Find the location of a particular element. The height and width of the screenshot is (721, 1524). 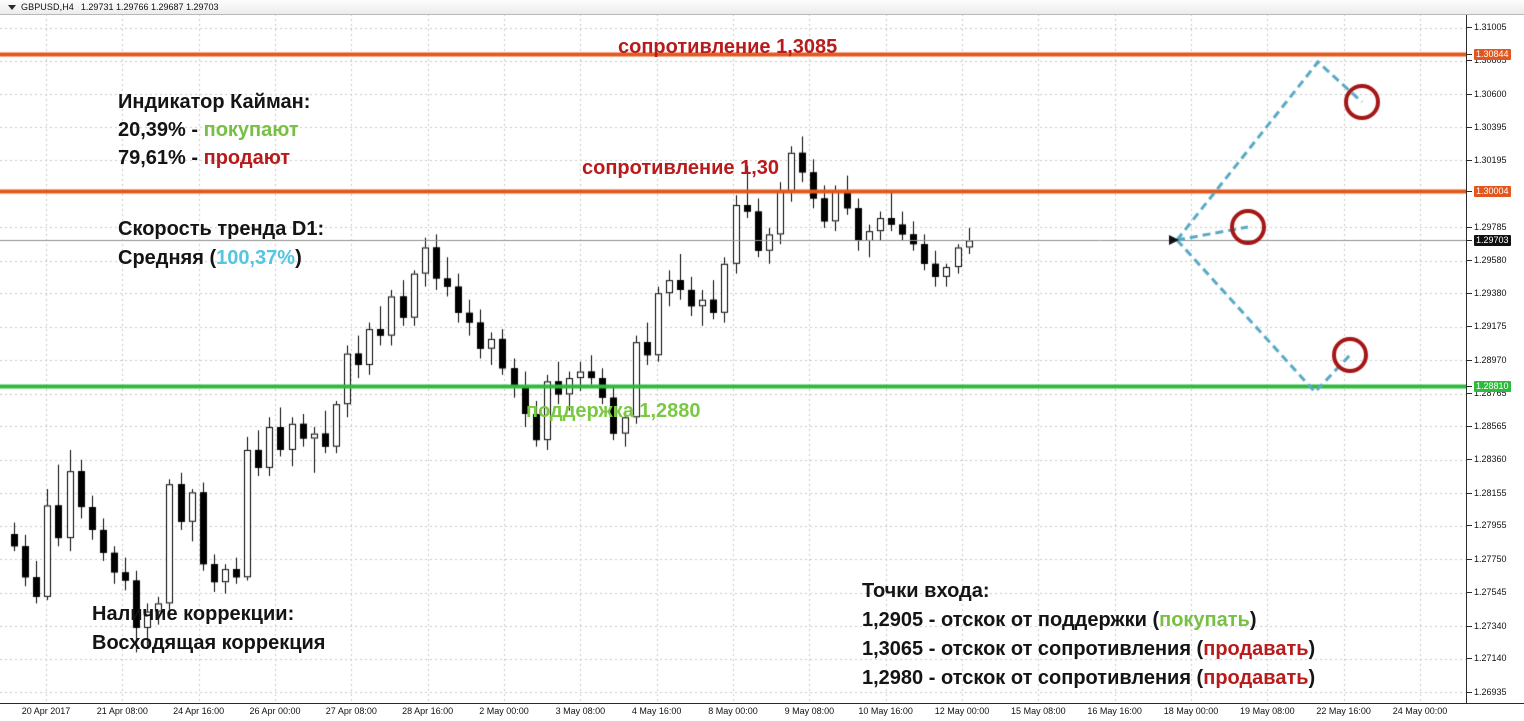

time-tick-label: 26 Apr 00:00 is located at coordinates (275, 711).